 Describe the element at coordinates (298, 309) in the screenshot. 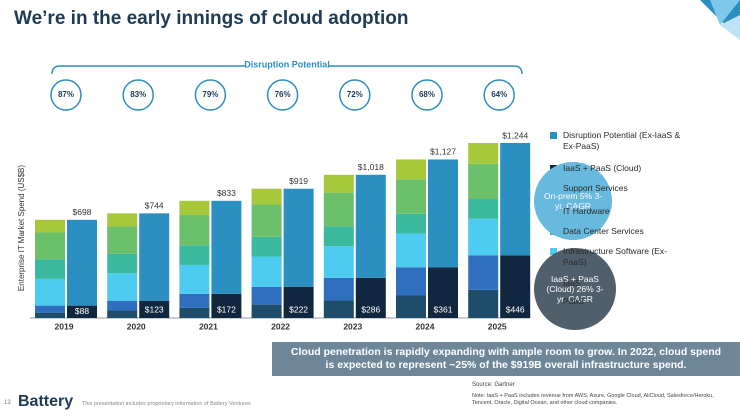

I see `data-label: $222` at that location.